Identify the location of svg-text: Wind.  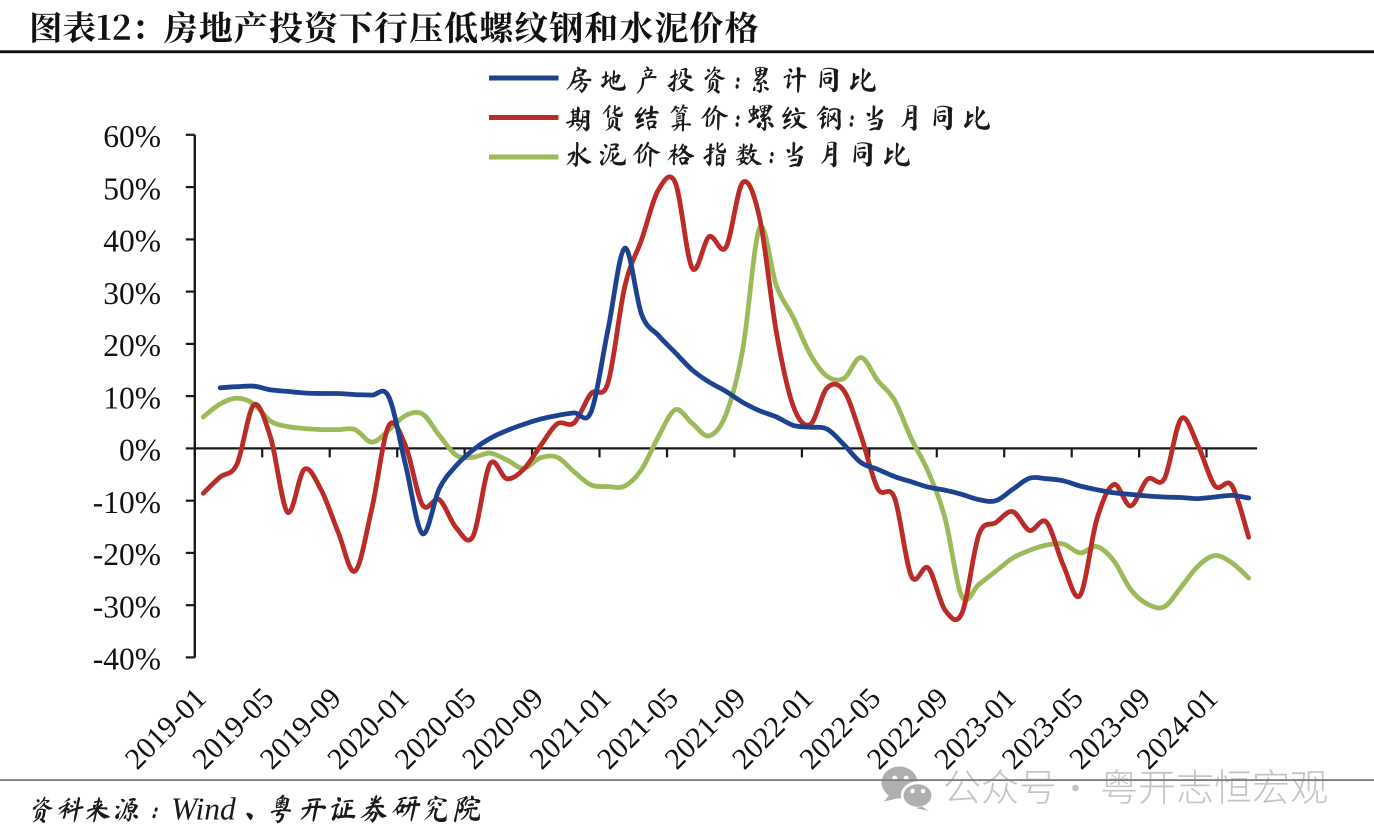
(203, 809).